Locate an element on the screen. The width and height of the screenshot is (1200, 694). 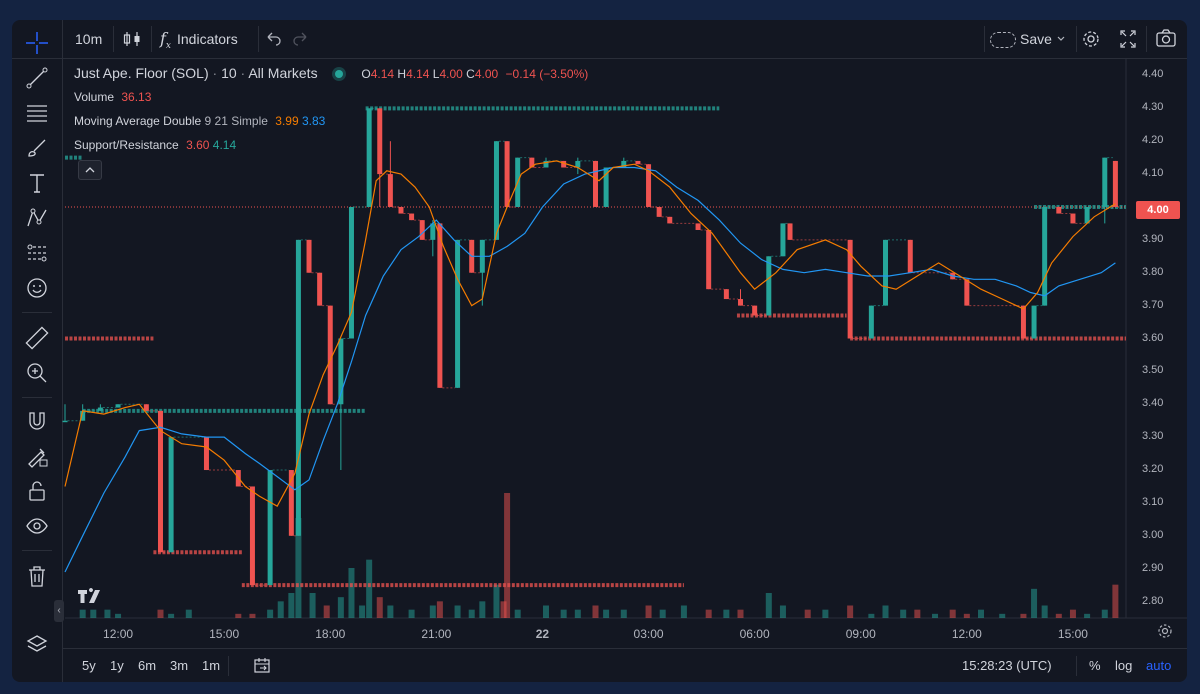
zoom-in-icon is located at coordinates (37, 373).